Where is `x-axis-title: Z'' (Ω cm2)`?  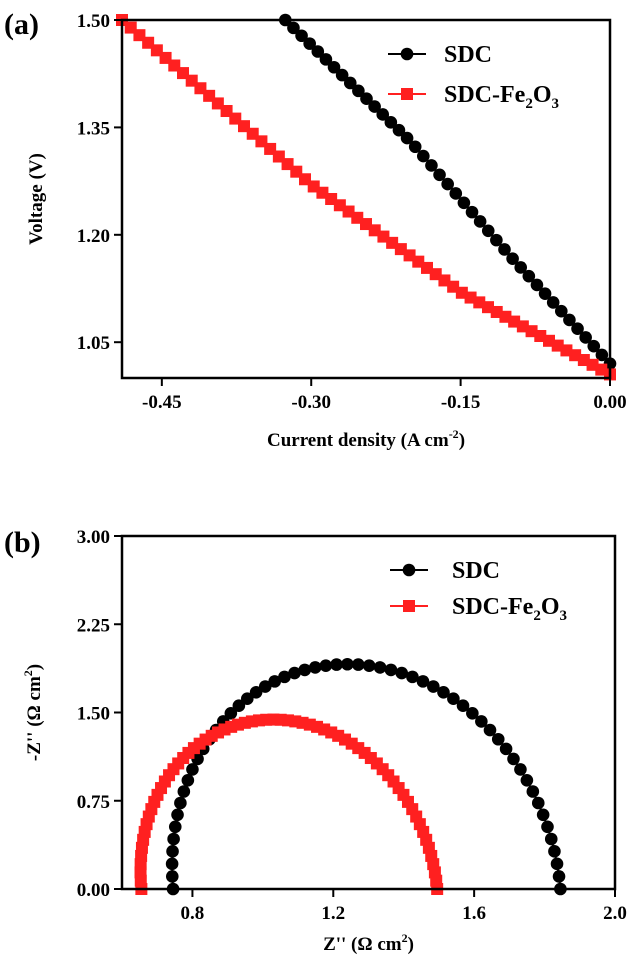
x-axis-title: Z'' (Ω cm2) is located at coordinates (368, 943).